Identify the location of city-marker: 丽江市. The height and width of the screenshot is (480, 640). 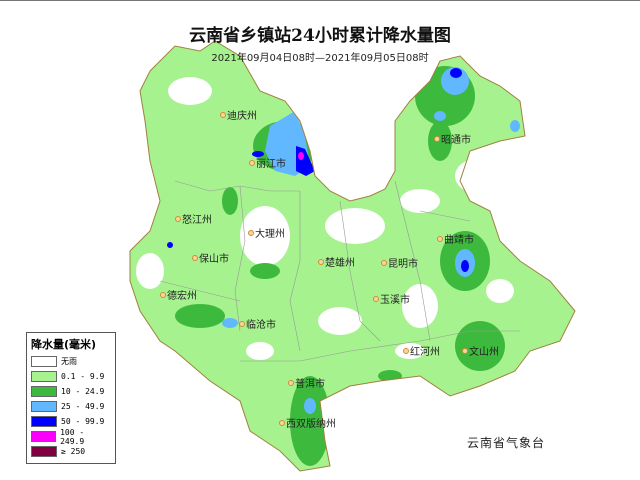
(267, 162).